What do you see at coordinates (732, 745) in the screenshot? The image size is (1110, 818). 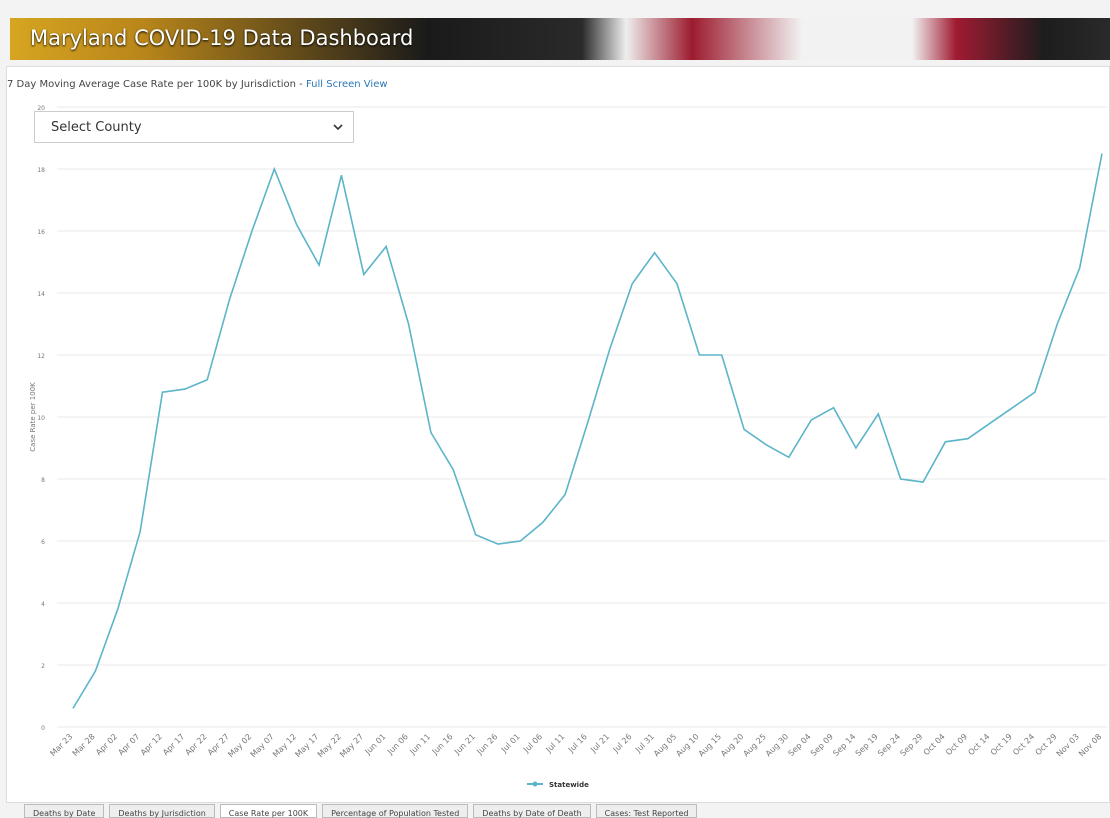 I see `x-tick-label: Aug 20` at bounding box center [732, 745].